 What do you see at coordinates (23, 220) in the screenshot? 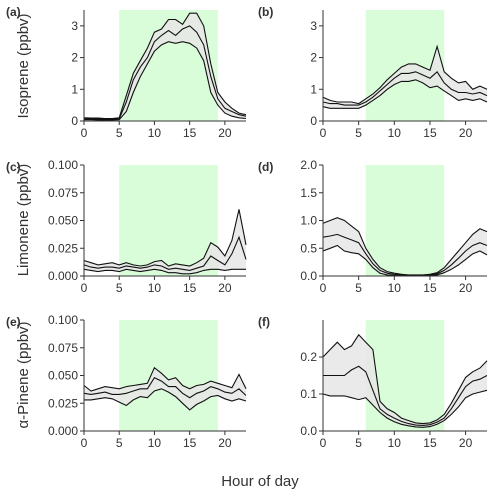
I see `y-axis-label-row-2: Limonene (ppbv)` at bounding box center [23, 220].